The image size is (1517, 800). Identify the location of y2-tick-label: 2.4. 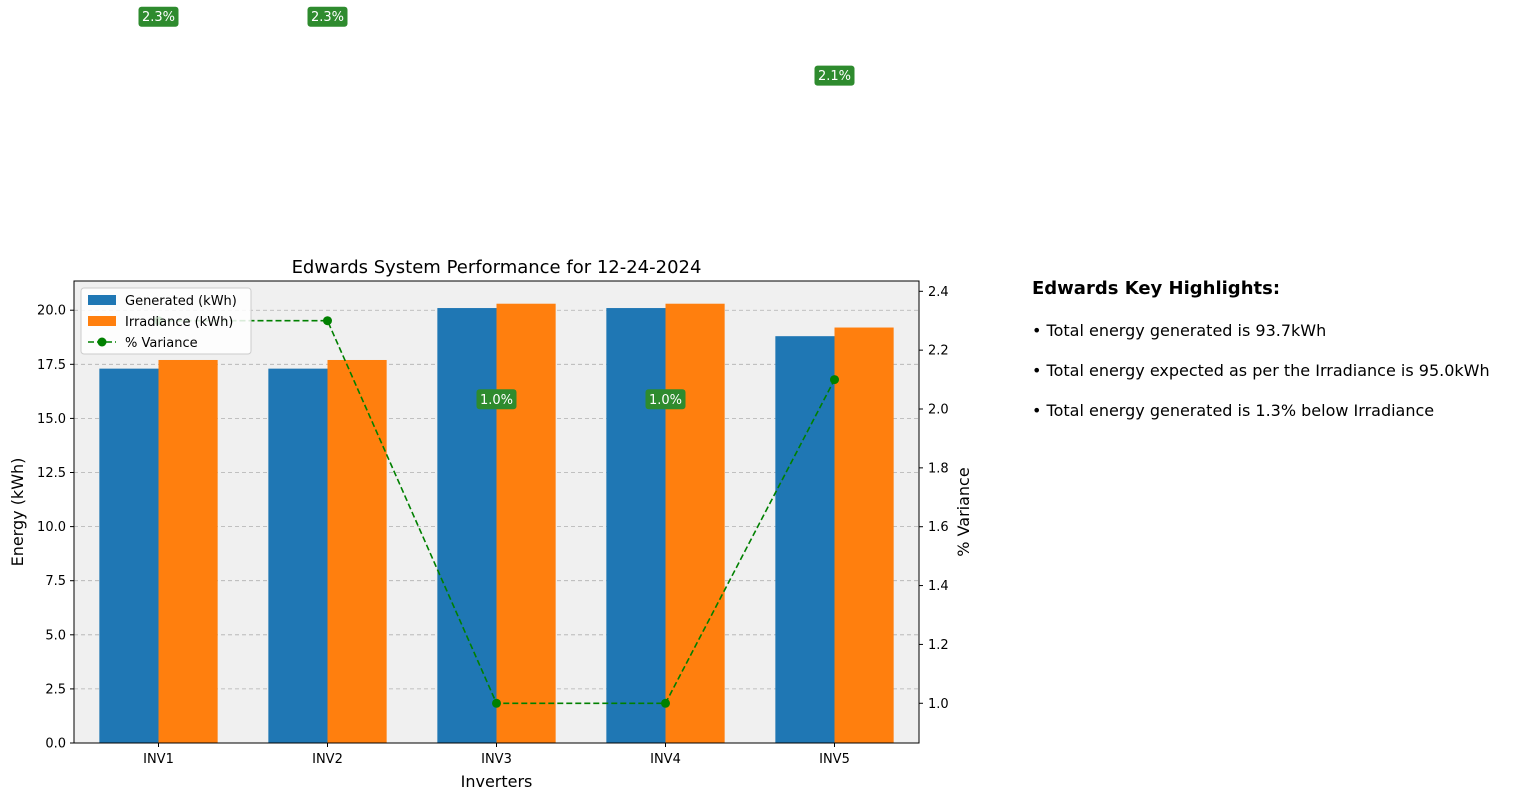
(938, 292).